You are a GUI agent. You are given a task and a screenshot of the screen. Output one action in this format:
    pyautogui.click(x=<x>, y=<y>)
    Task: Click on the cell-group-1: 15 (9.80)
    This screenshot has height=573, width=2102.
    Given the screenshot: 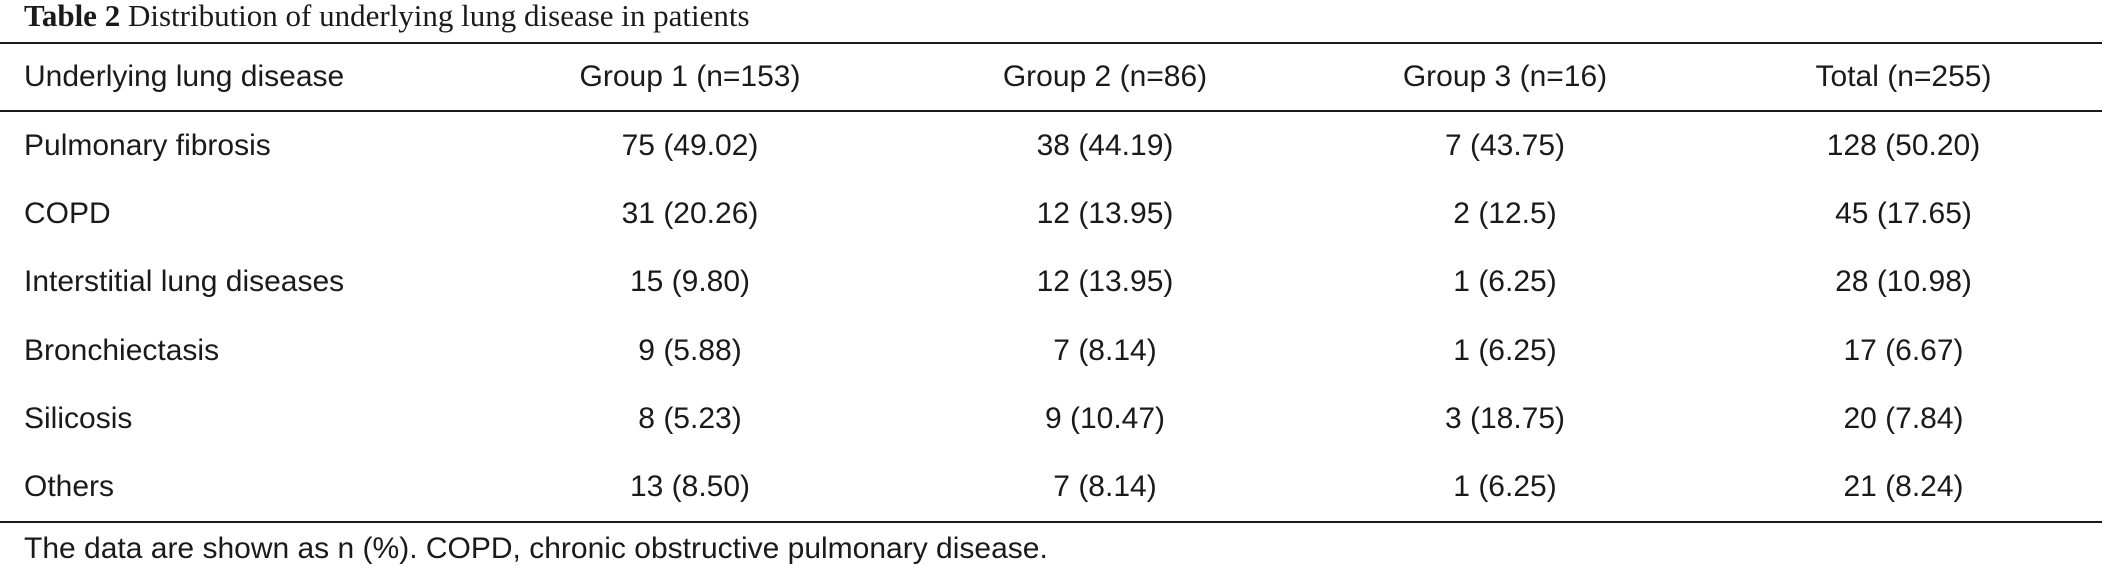 What is the action you would take?
    pyautogui.click(x=690, y=282)
    